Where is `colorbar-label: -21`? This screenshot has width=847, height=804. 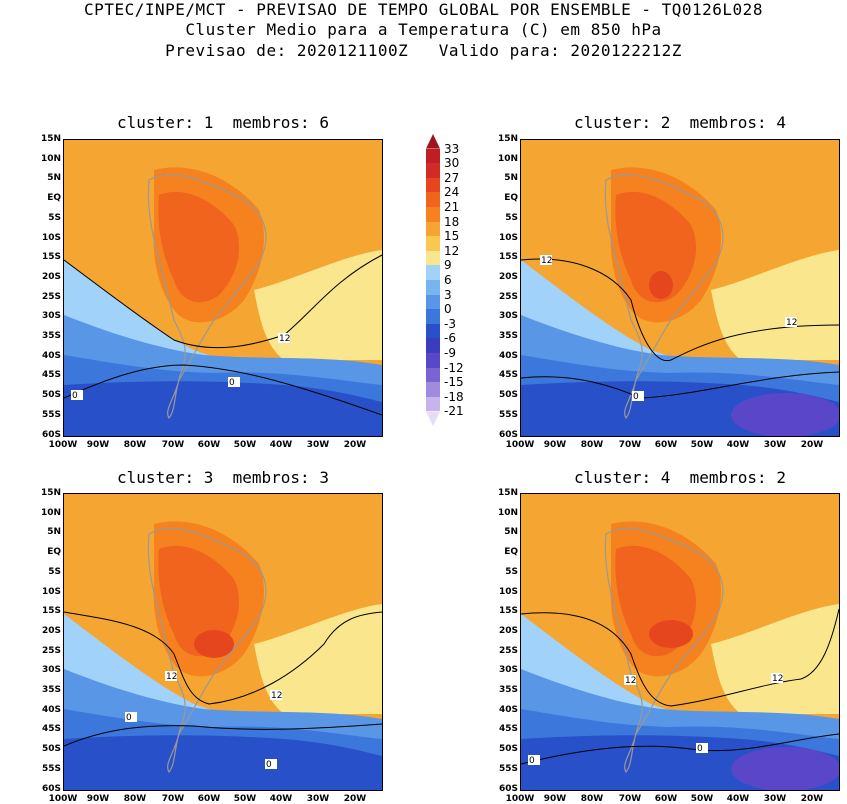 colorbar-label: -21 is located at coordinates (454, 411).